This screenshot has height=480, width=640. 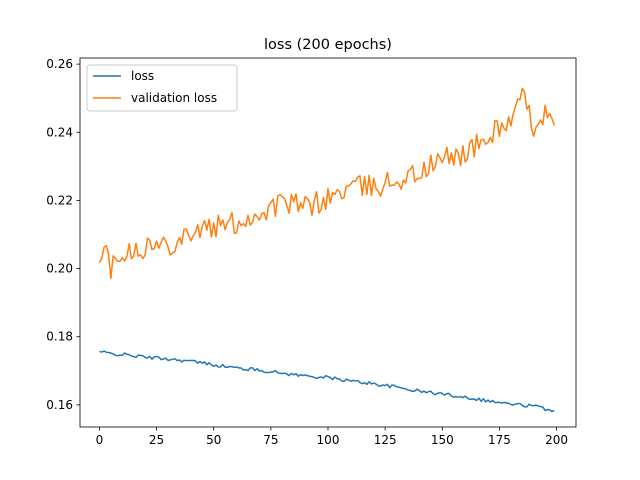 I want to click on x-tick-label: 50, so click(x=213, y=440).